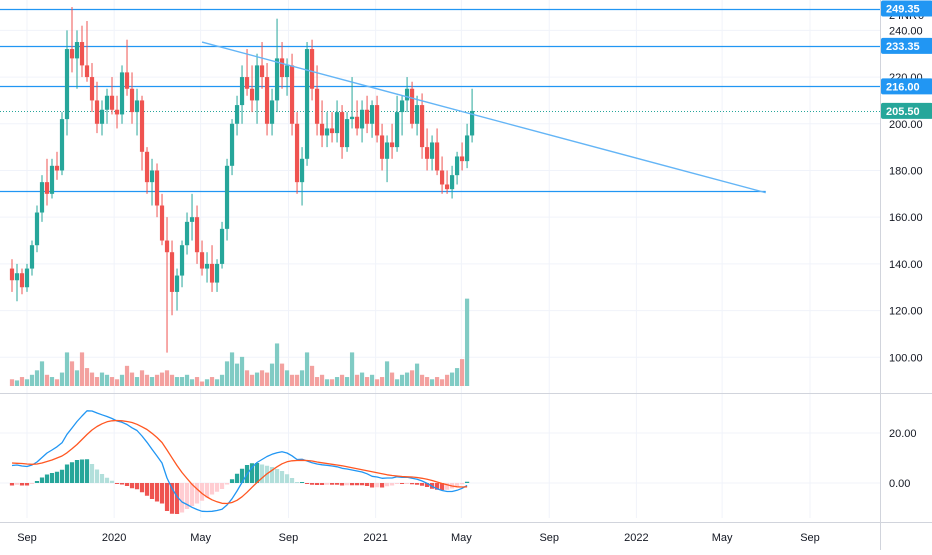 This screenshot has height=555, width=932. Describe the element at coordinates (906, 265) in the screenshot. I see `y-tick-label: 140.00` at that location.